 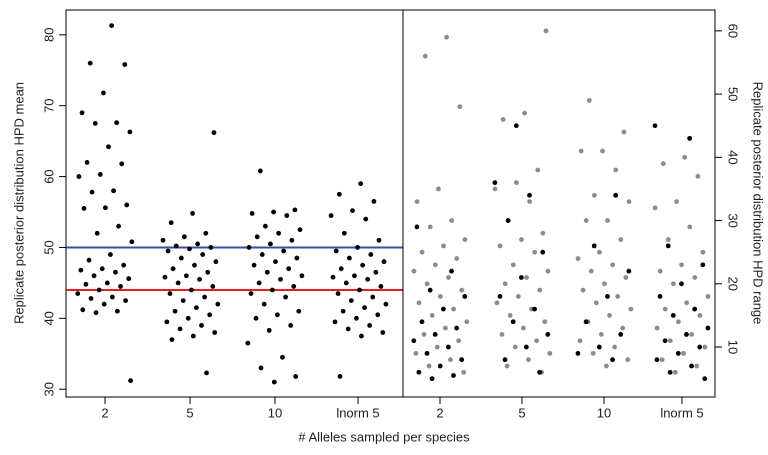 What do you see at coordinates (384, 436) in the screenshot?
I see `x-axis-label: # Alleles sampled per species` at bounding box center [384, 436].